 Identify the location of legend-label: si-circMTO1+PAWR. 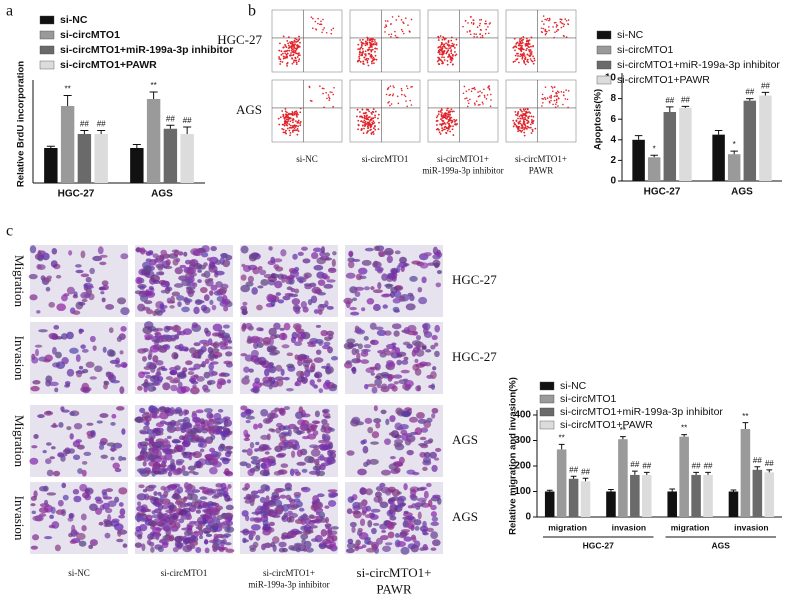
(108, 65).